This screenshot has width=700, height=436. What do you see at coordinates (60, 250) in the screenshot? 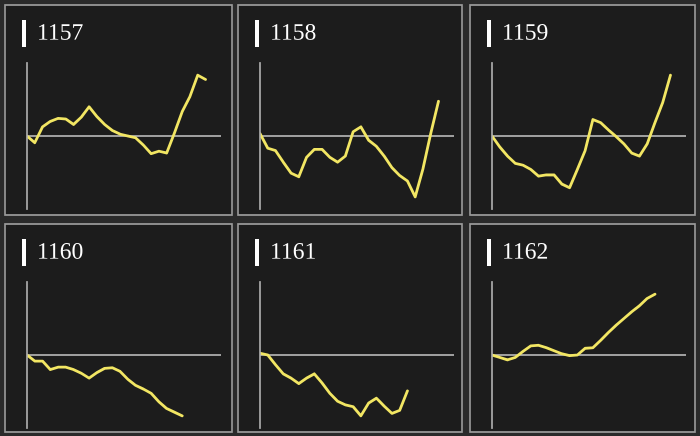
I see `chart-title: 1160` at bounding box center [60, 250].